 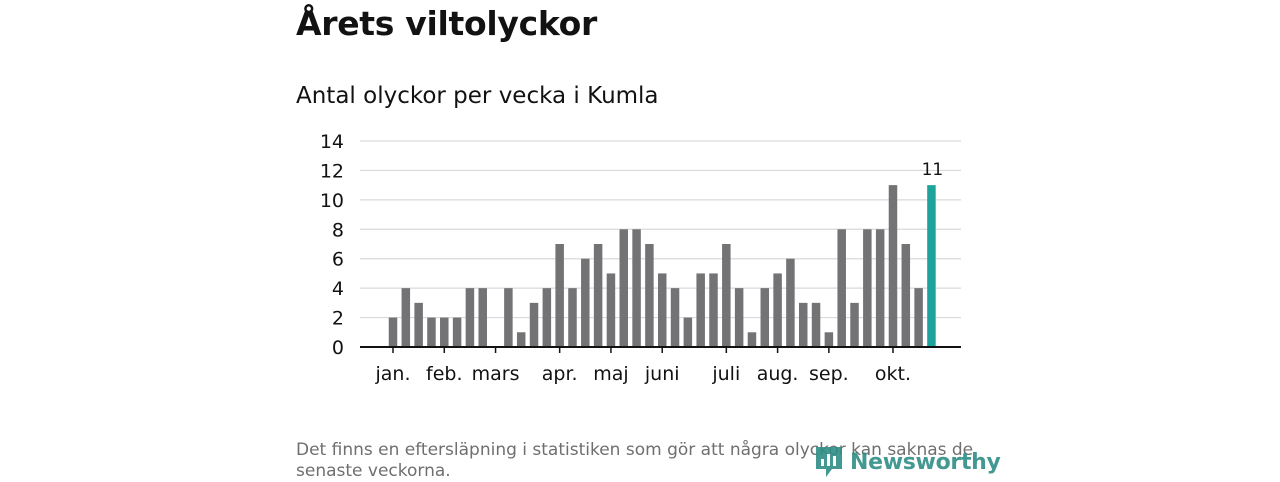 I want to click on x-tick-label: juli, so click(x=725, y=374).